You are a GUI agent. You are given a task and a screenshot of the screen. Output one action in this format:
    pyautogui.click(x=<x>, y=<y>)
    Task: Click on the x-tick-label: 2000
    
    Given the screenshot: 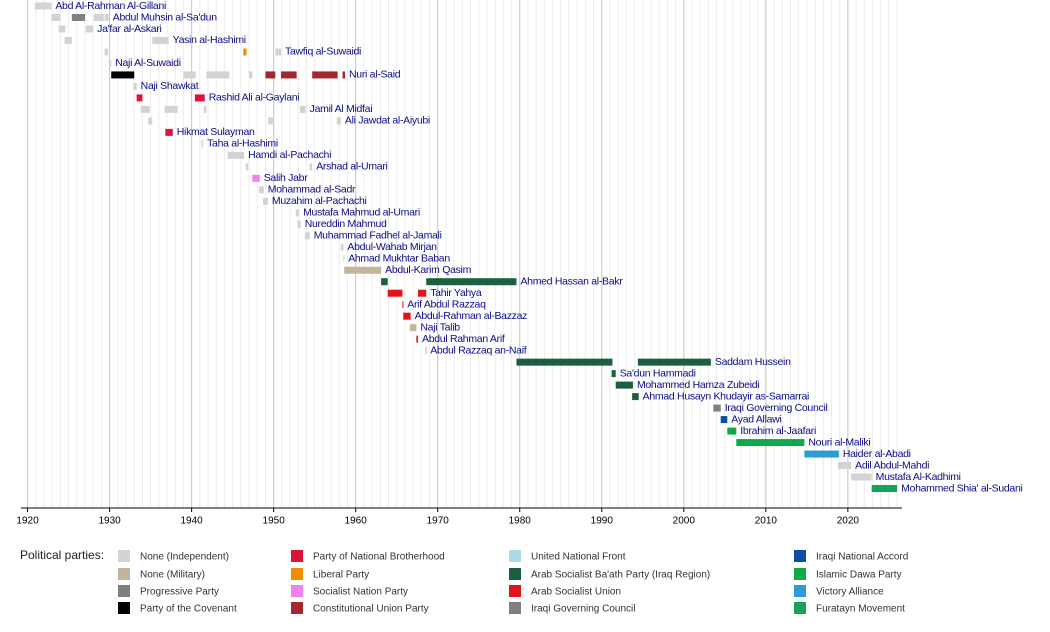 What is the action you would take?
    pyautogui.click(x=684, y=521)
    